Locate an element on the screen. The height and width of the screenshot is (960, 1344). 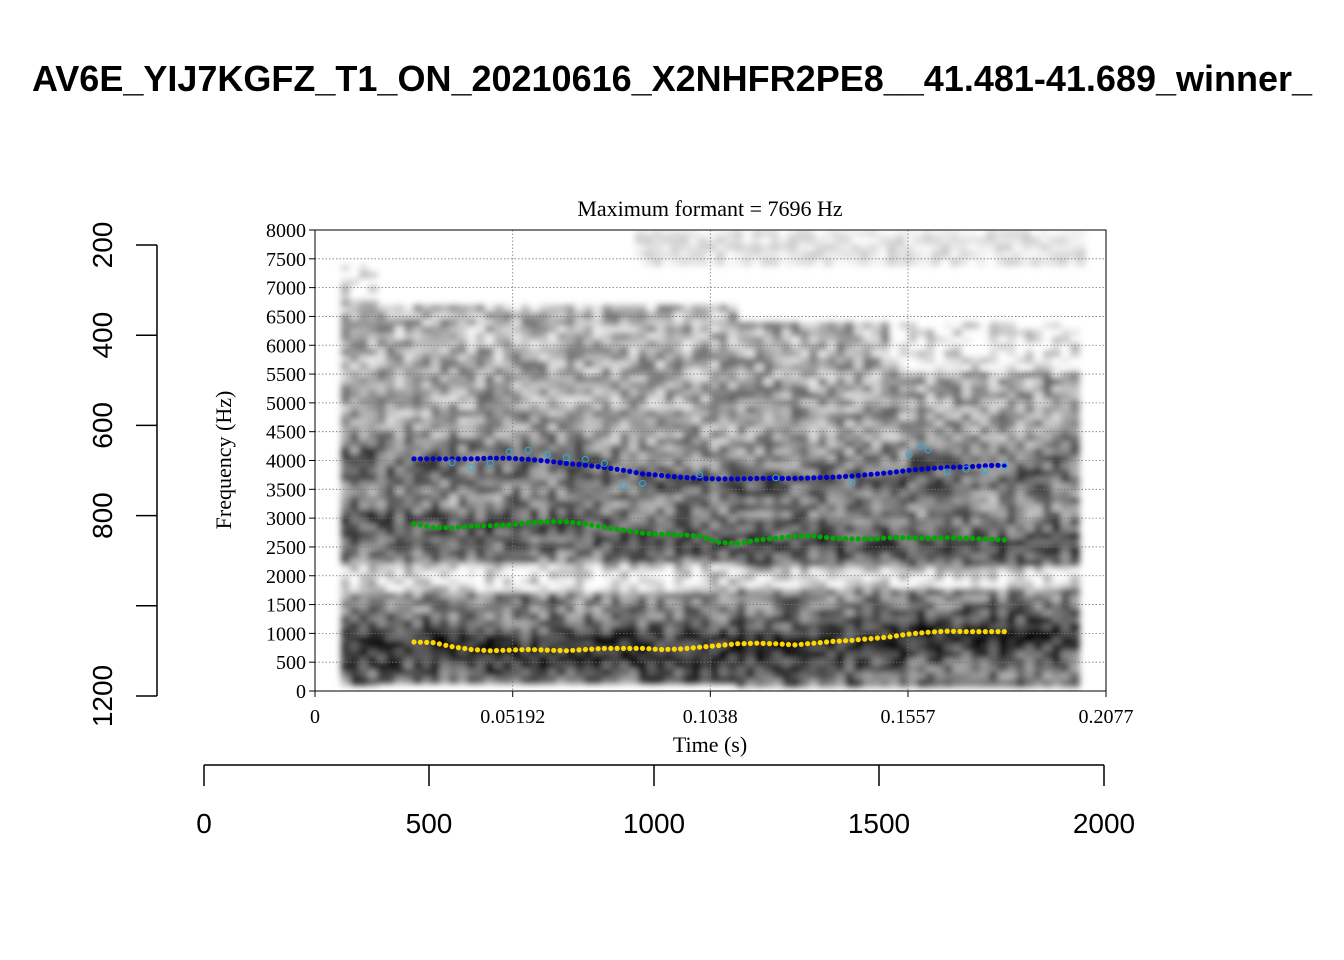
outer-x-tick-label: 1000 is located at coordinates (654, 823).